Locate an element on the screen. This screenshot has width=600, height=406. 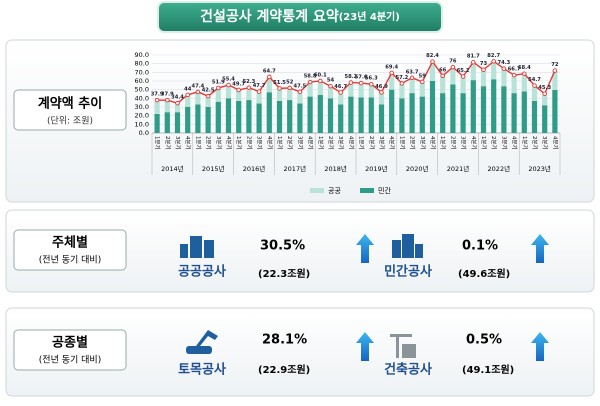
data-label: 46.9 is located at coordinates (381, 87).